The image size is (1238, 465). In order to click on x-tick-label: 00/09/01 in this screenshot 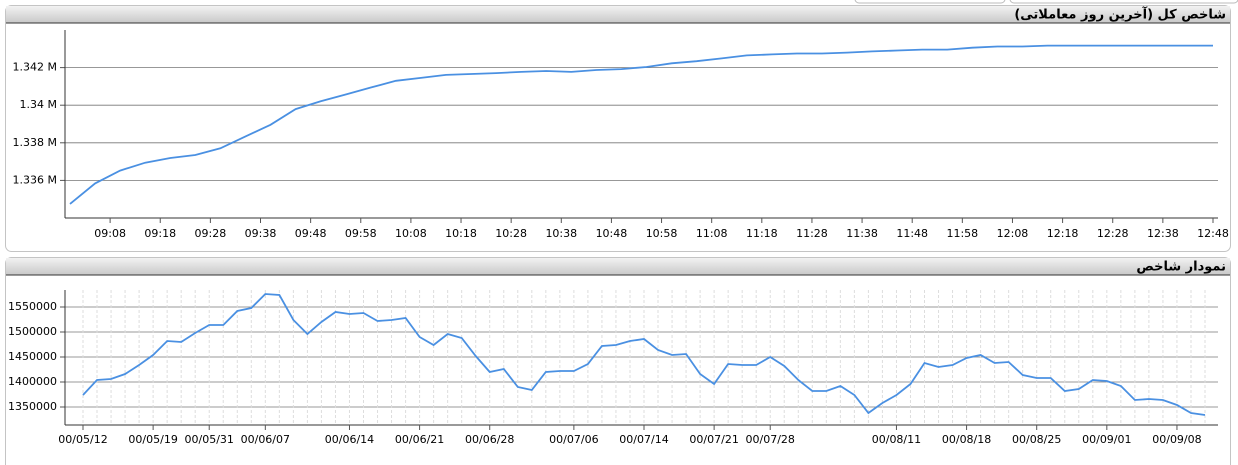, I will do `click(1106, 439)`.